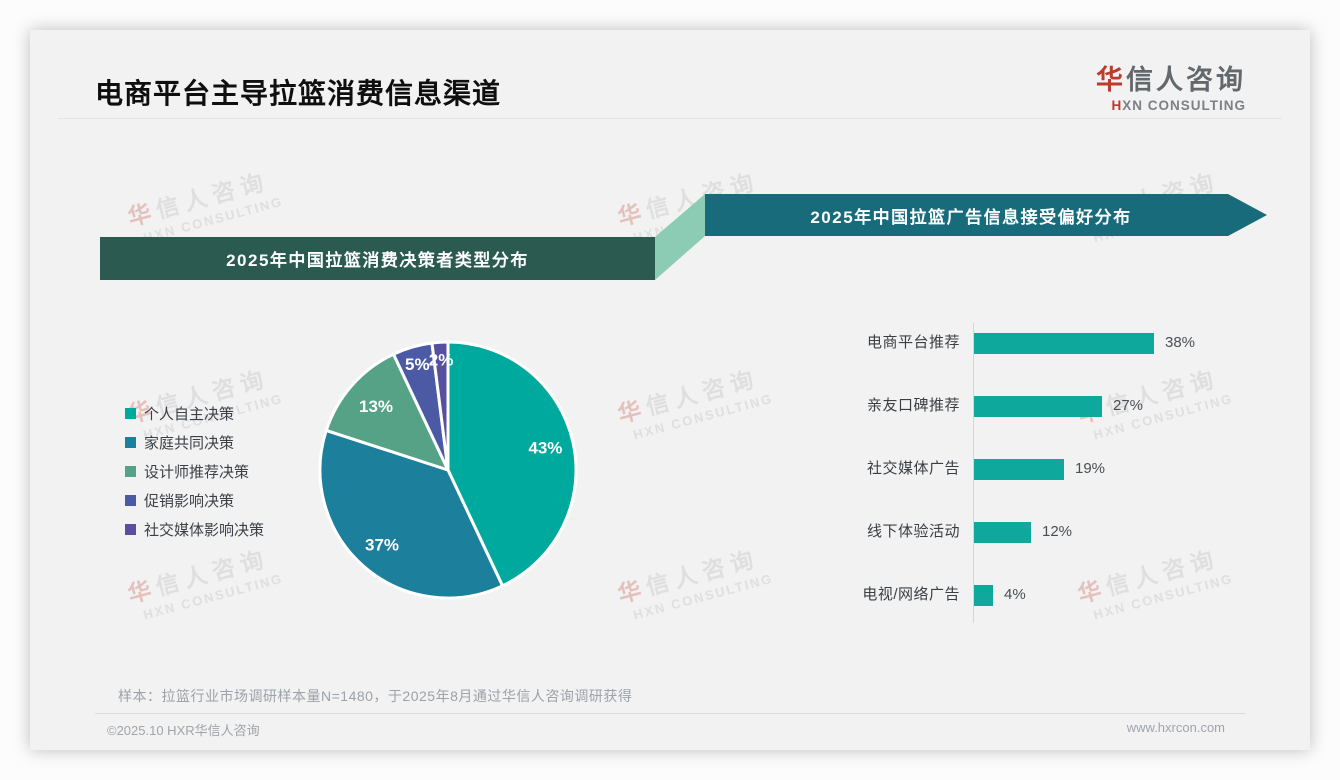  What do you see at coordinates (1184, 105) in the screenshot?
I see `logo-en-rest: XN CONSULTING` at bounding box center [1184, 105].